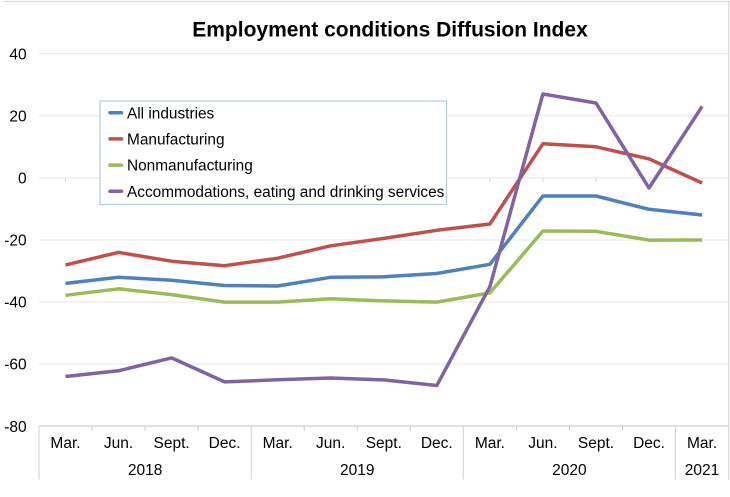 The width and height of the screenshot is (730, 497). I want to click on svg-text: 2018, so click(145, 470).